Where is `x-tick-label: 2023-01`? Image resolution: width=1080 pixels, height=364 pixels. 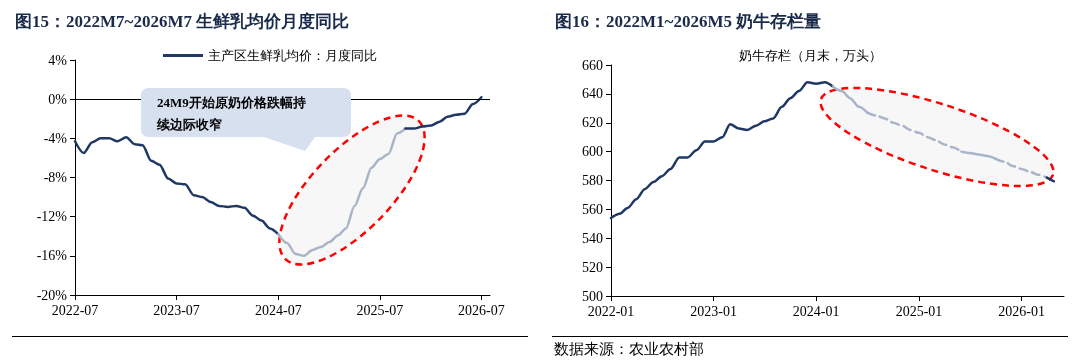
x-tick-label: 2023-01 is located at coordinates (713, 311).